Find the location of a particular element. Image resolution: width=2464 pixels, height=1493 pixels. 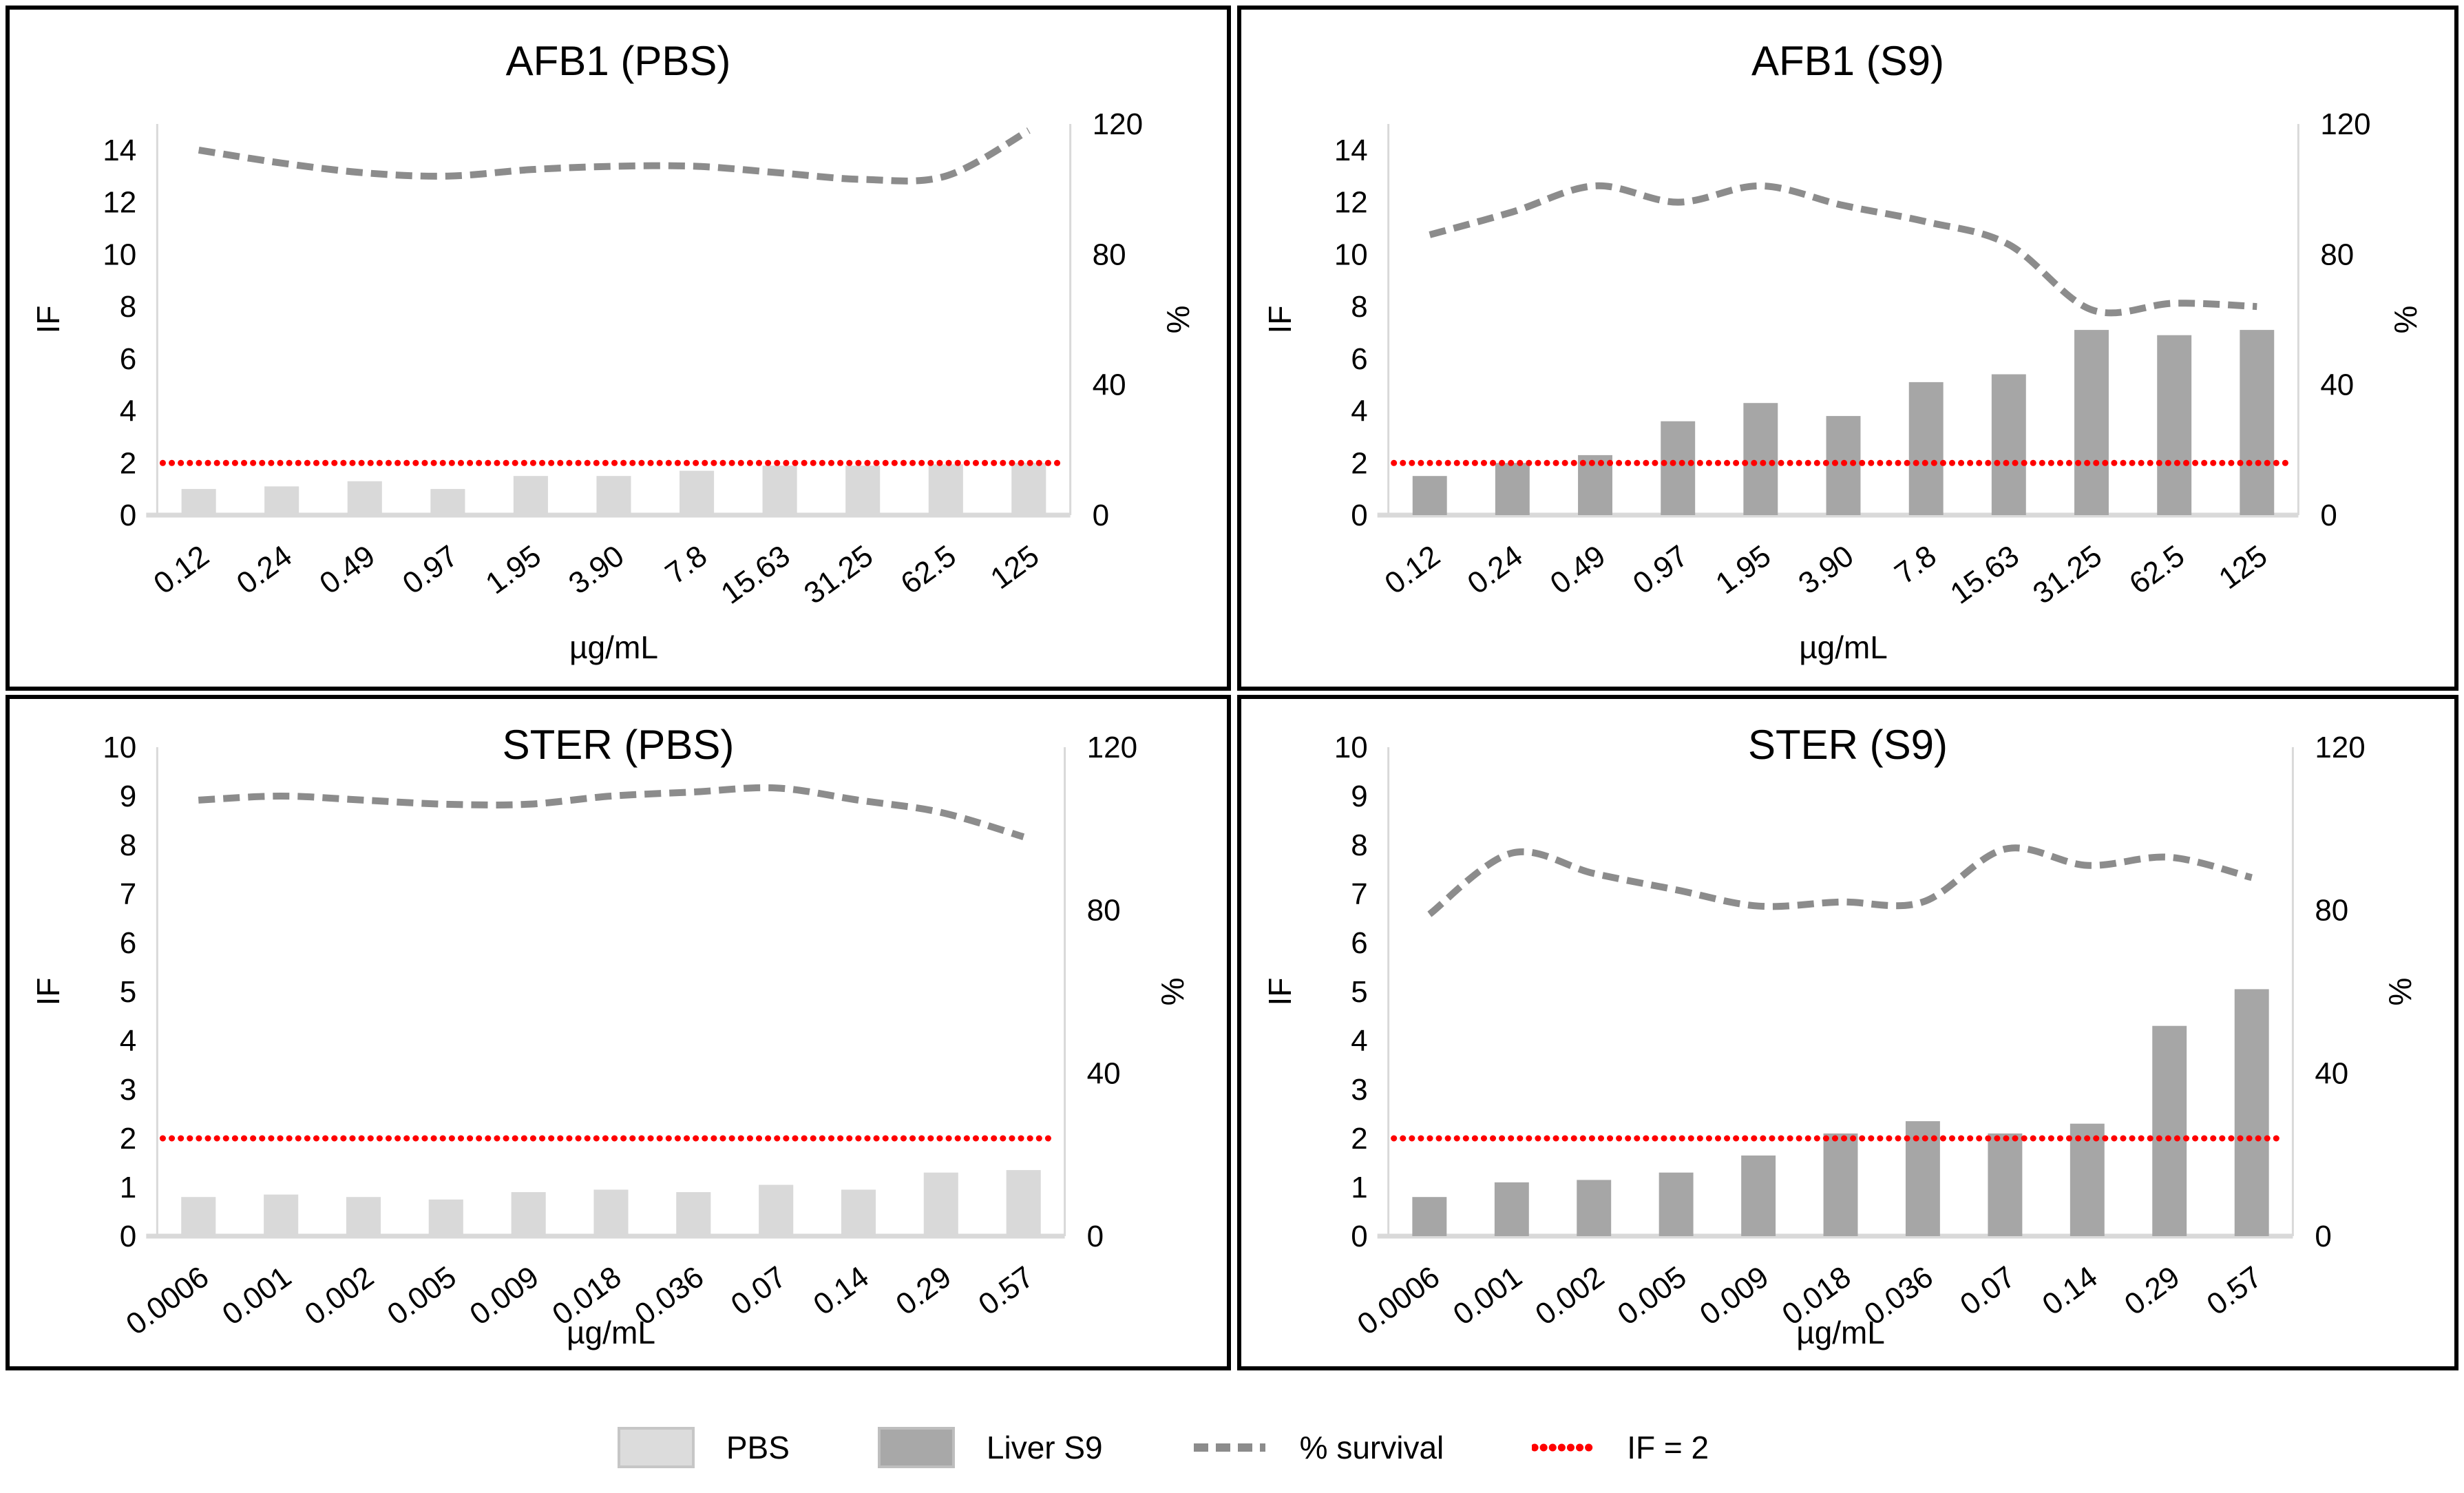

svg-text: 15.63 is located at coordinates (1984, 574).